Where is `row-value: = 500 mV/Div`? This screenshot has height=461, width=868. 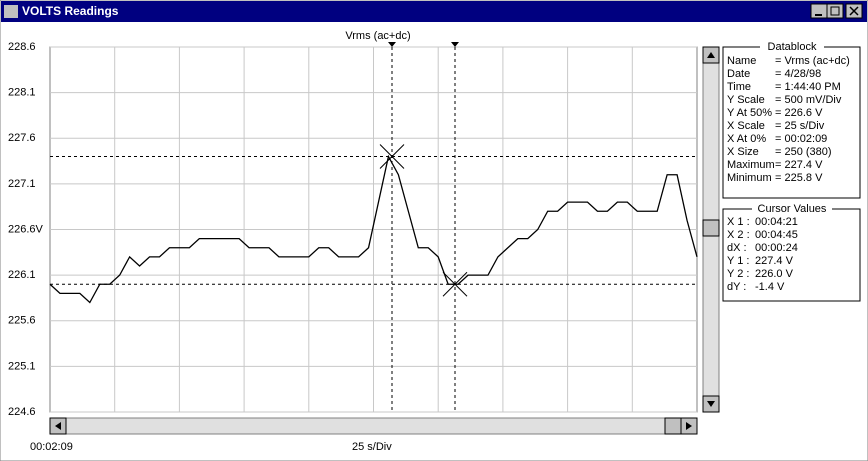 row-value: = 500 mV/Div is located at coordinates (808, 100).